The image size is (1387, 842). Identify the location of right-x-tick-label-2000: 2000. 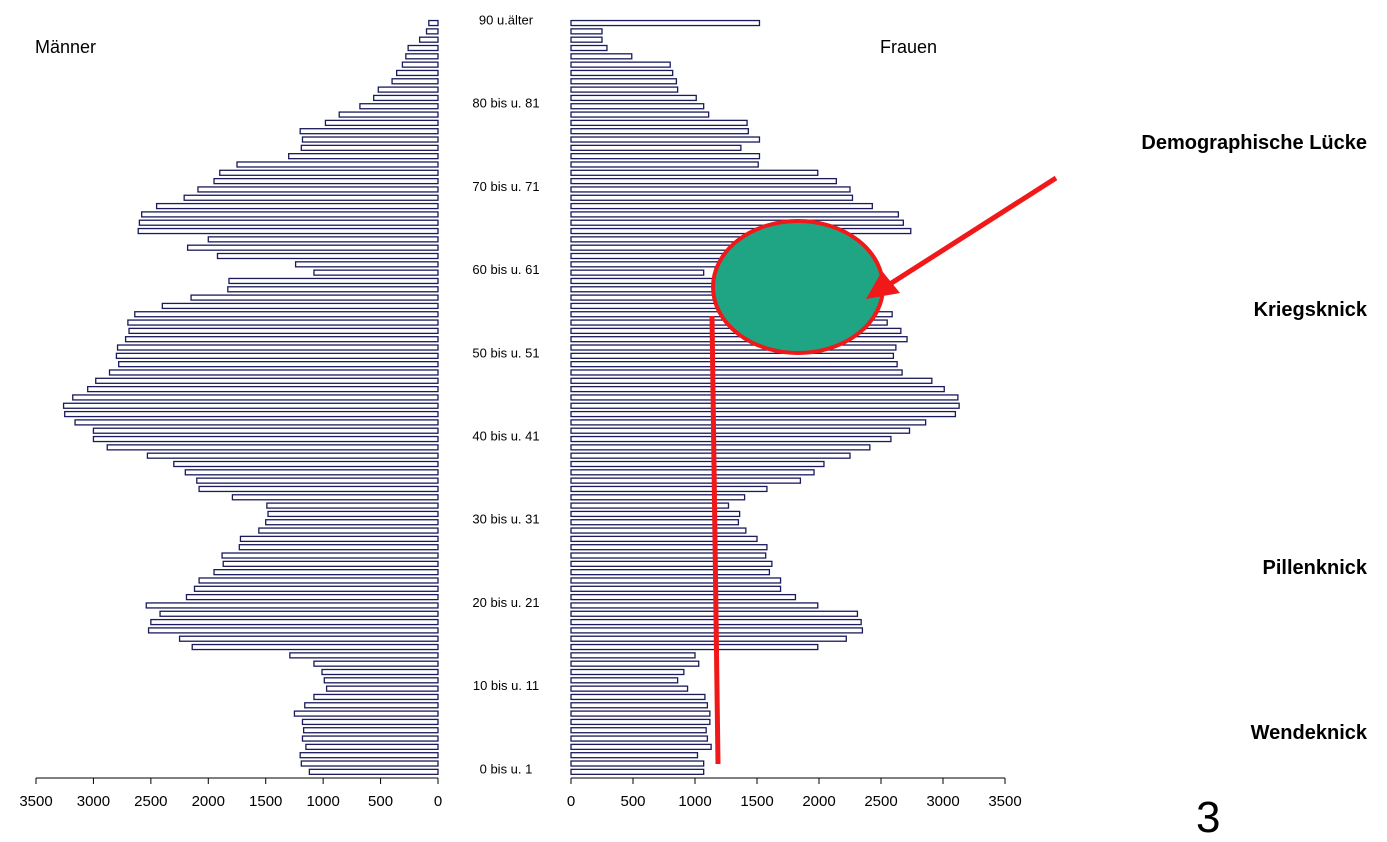
(818, 801).